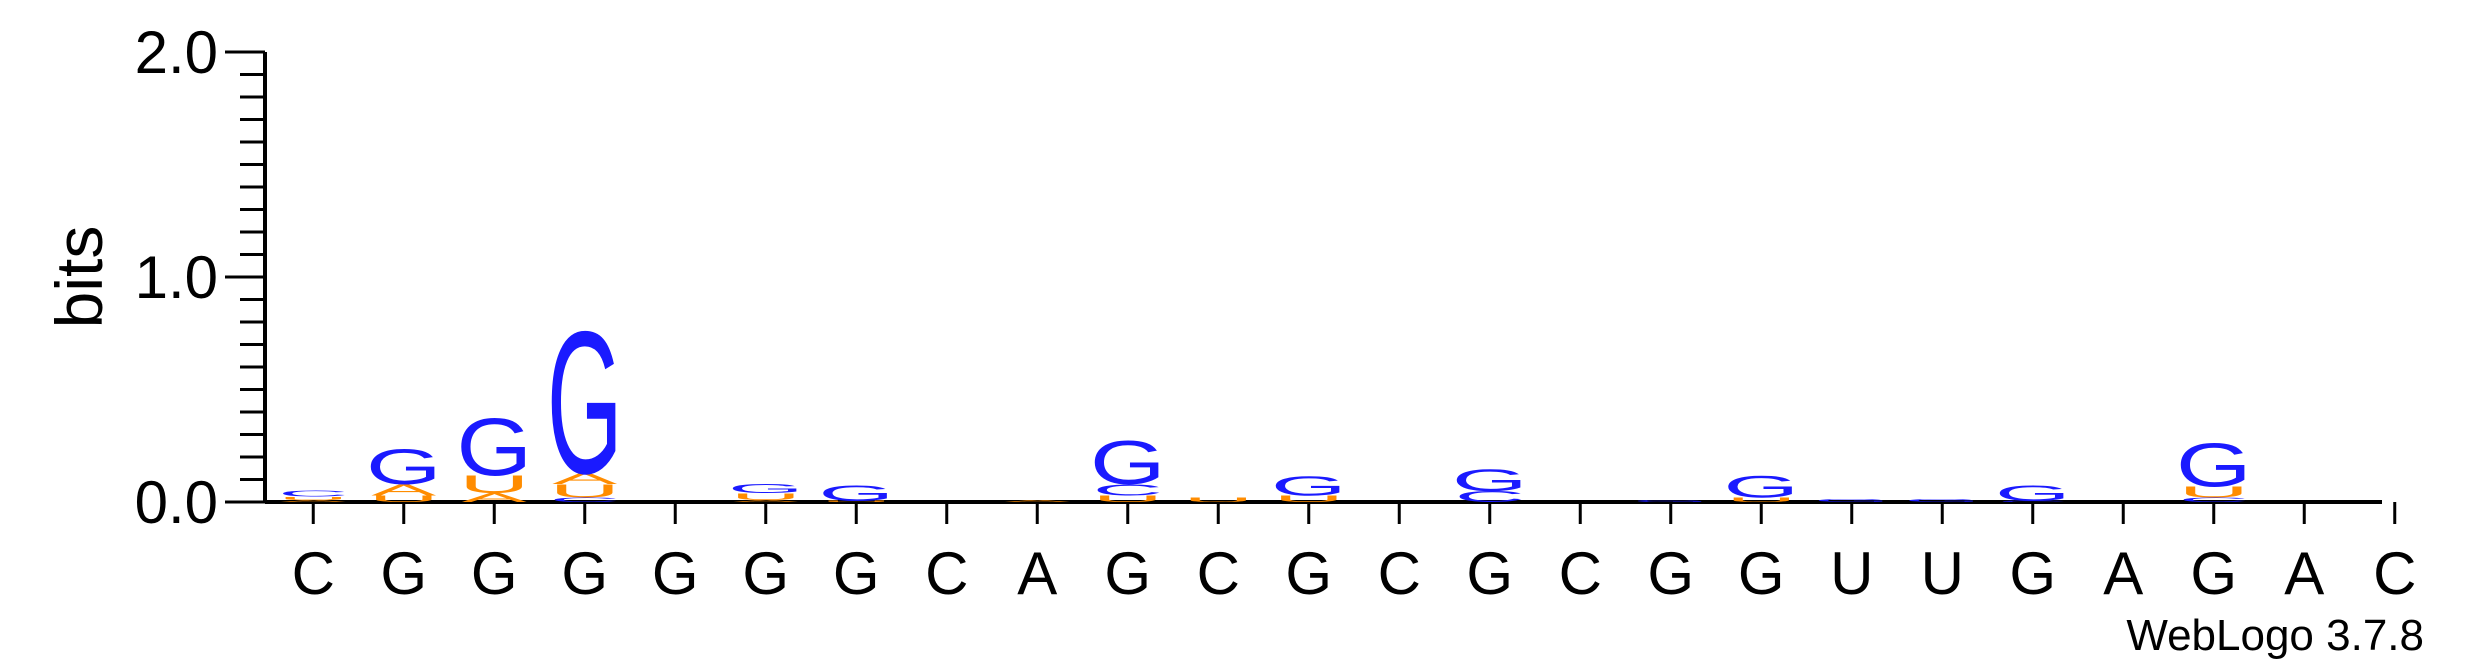  Describe the element at coordinates (176, 277) in the screenshot. I see `y-tick-label: 1.0` at that location.